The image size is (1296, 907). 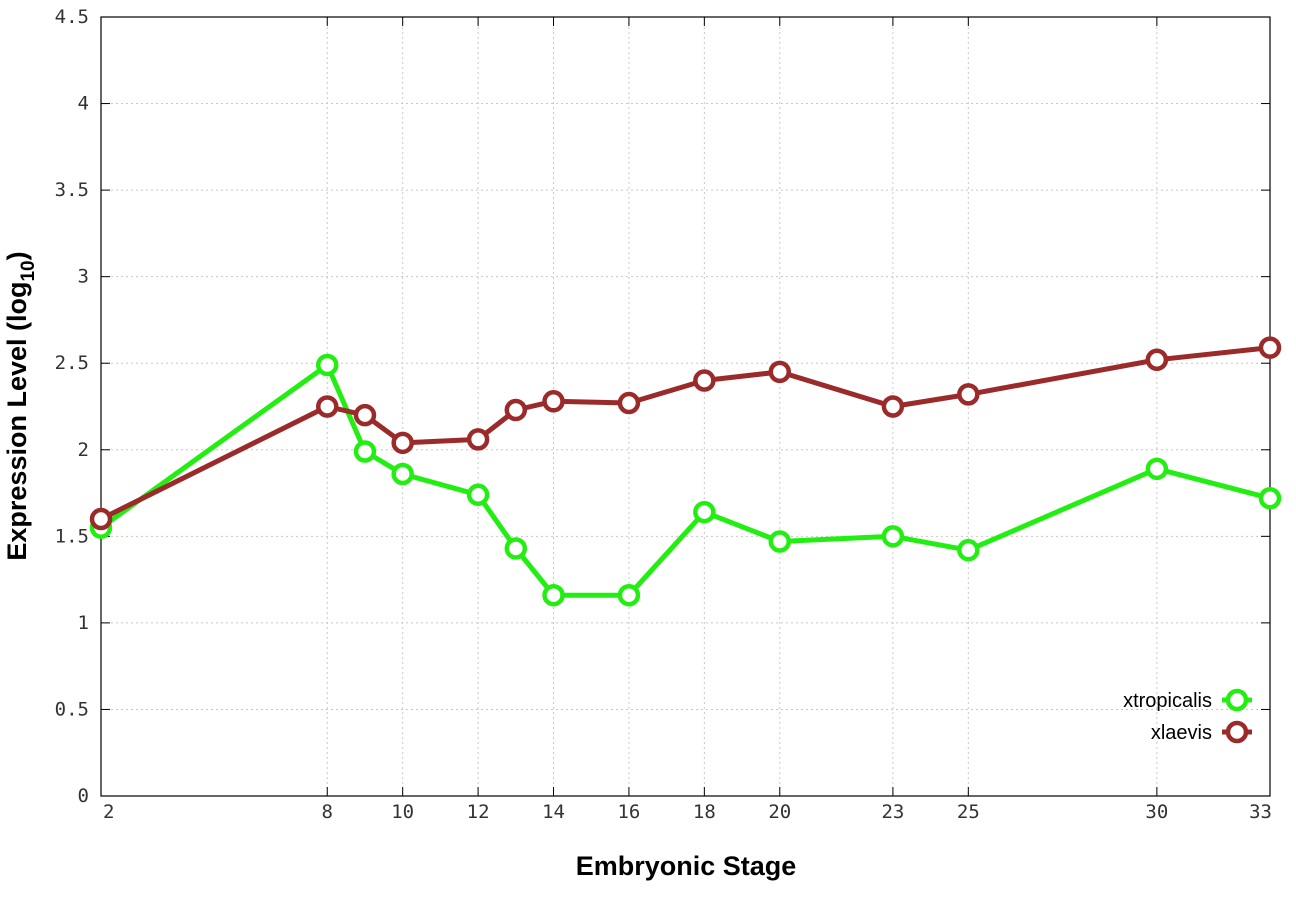 What do you see at coordinates (83, 104) in the screenshot?
I see `y-tick-label: 4` at bounding box center [83, 104].